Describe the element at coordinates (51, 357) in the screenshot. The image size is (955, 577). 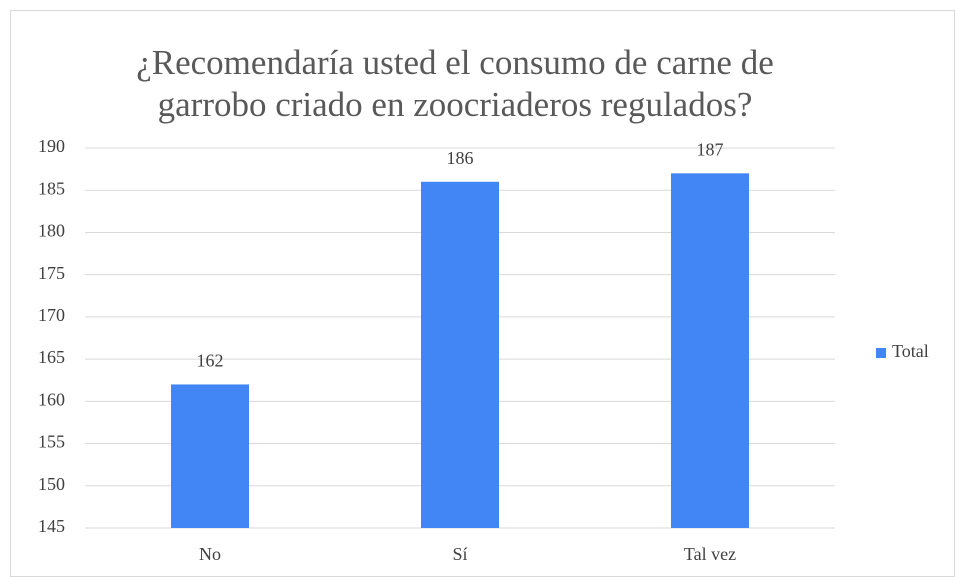
I see `y-tick-label: 165` at that location.